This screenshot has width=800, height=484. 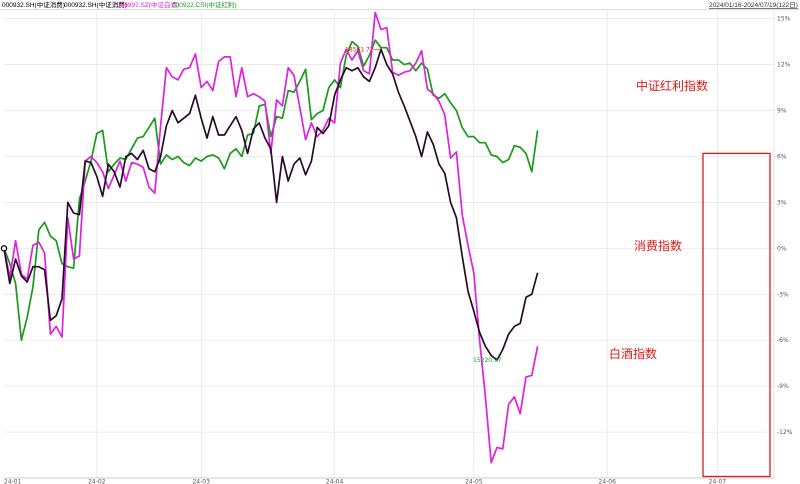 What do you see at coordinates (785, 226) in the screenshot?
I see `y-axis: 15% 12% 9% 6% 3% 0% -3% -6% -9% -12%` at bounding box center [785, 226].